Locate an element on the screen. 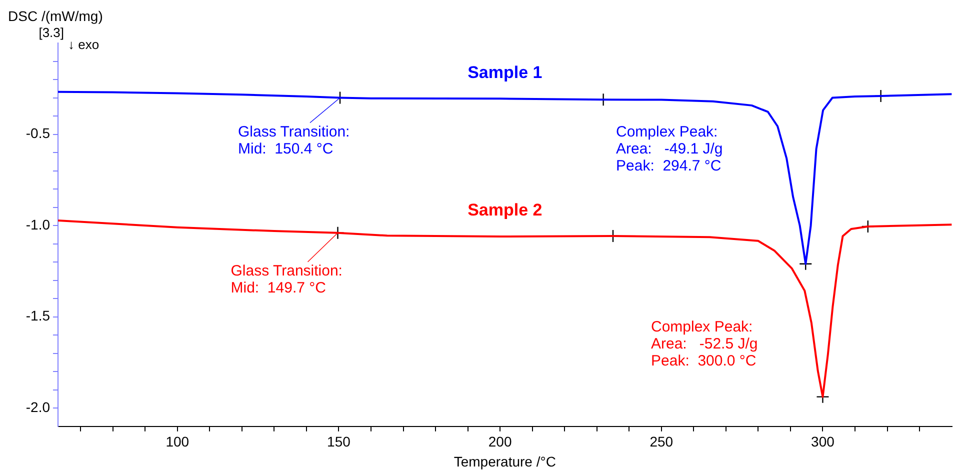  annotation: ↓ exo is located at coordinates (84, 44).